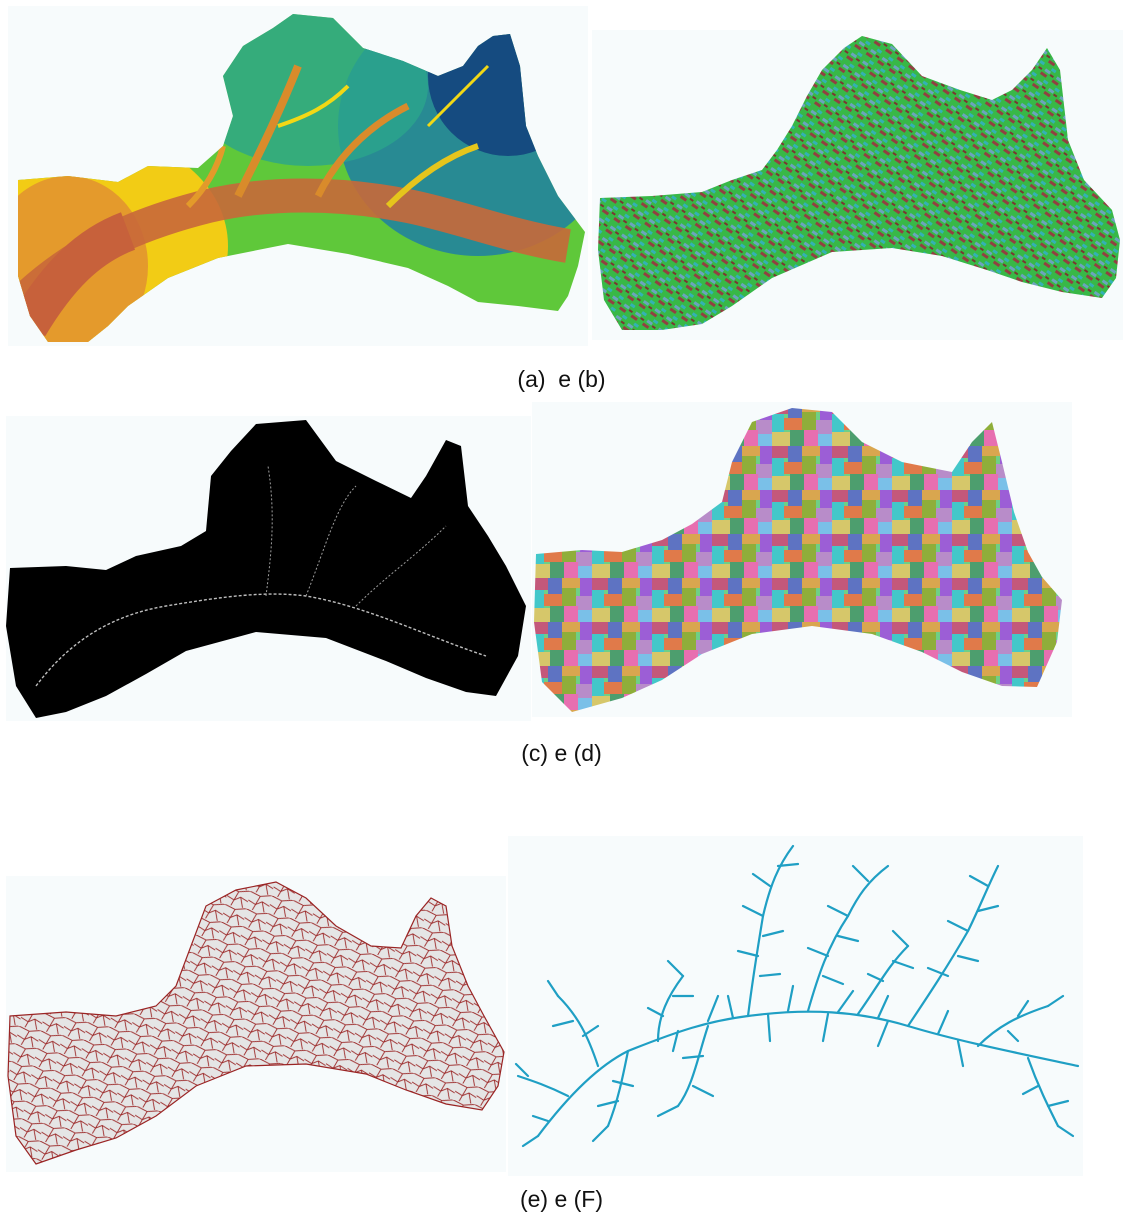  I want to click on panel-b-flow-direction, so click(857, 185).